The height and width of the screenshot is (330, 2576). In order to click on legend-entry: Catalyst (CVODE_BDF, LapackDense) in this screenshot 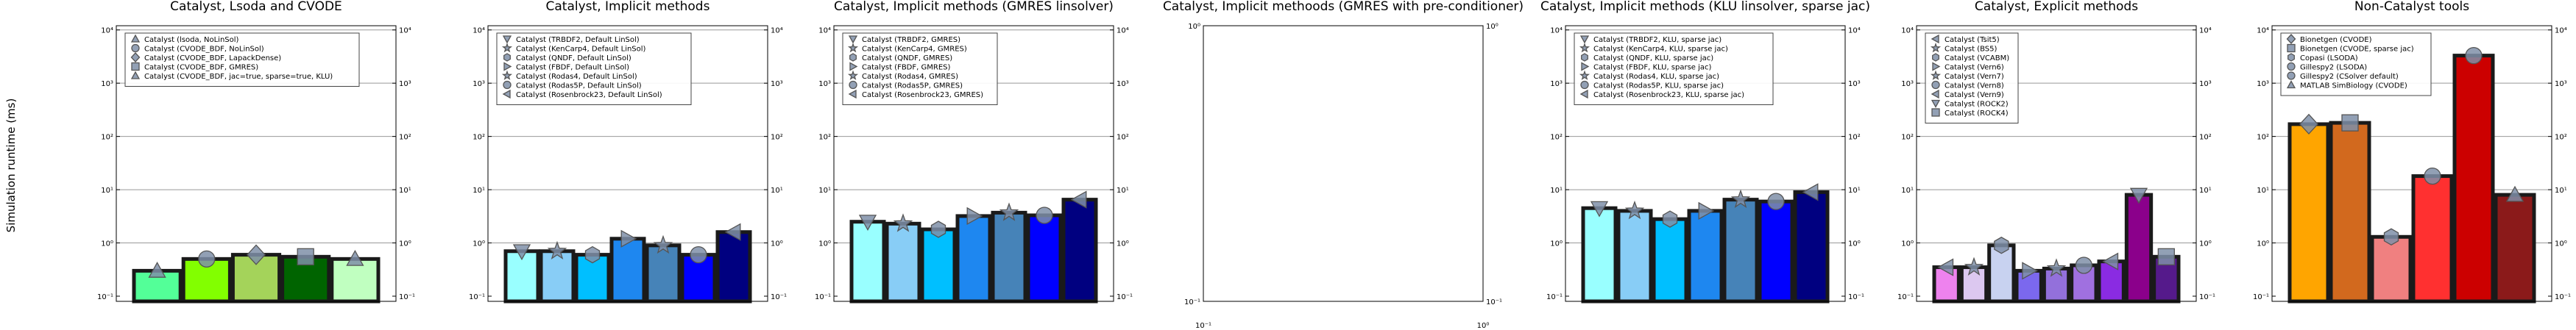, I will do `click(212, 58)`.